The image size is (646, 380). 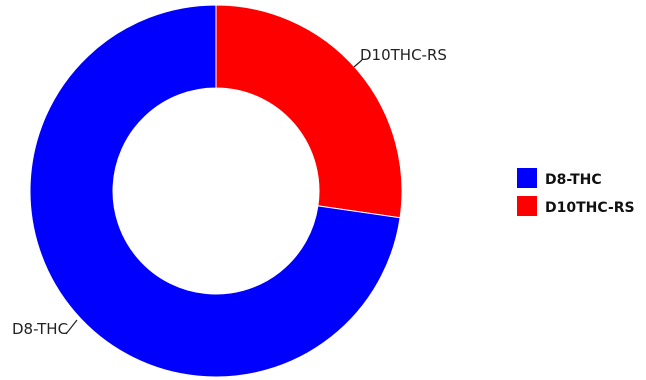 I want to click on legend-label-d8-thc: D8-THC, so click(x=573, y=180).